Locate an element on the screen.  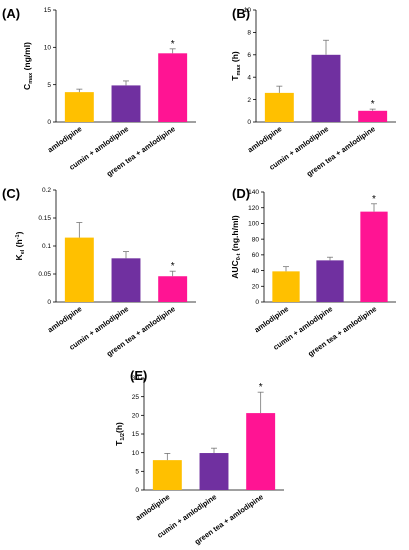
y-tick-label: 30 is located at coordinates (136, 378).